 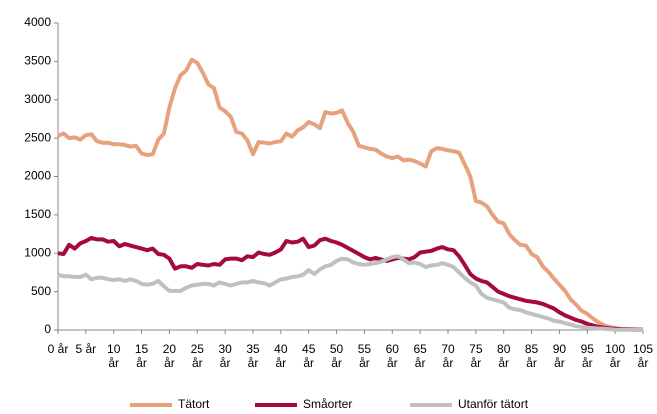 I want to click on y-tick-label: 1000, so click(x=37, y=252).